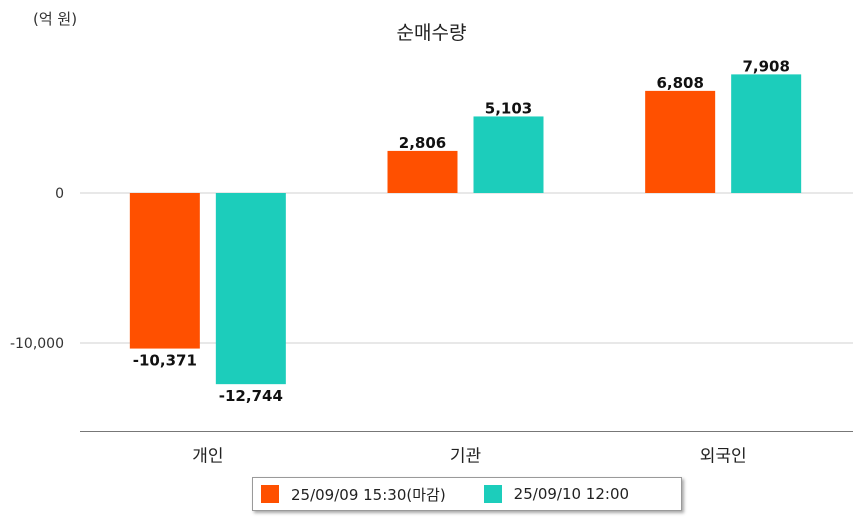 This screenshot has width=863, height=520. I want to click on data-label: 2,806, so click(422, 143).